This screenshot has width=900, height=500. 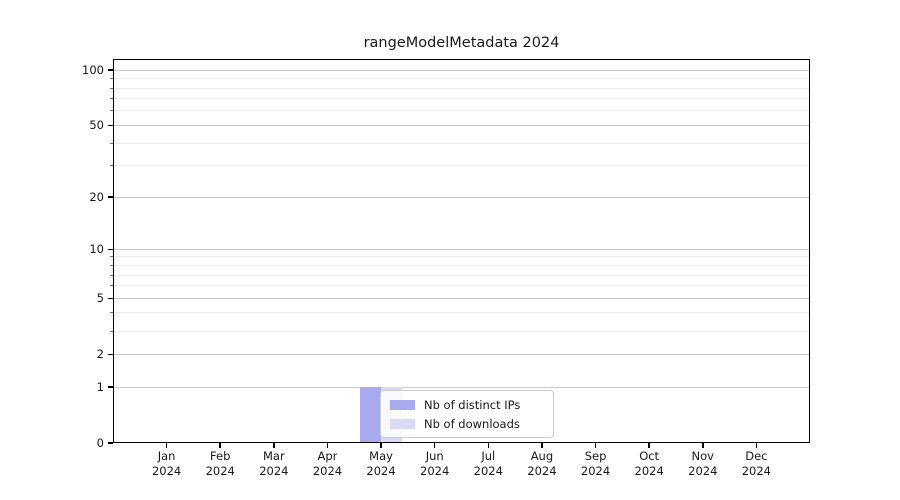 I want to click on bar-nb-of-distinct-ips-may, so click(x=370, y=415).